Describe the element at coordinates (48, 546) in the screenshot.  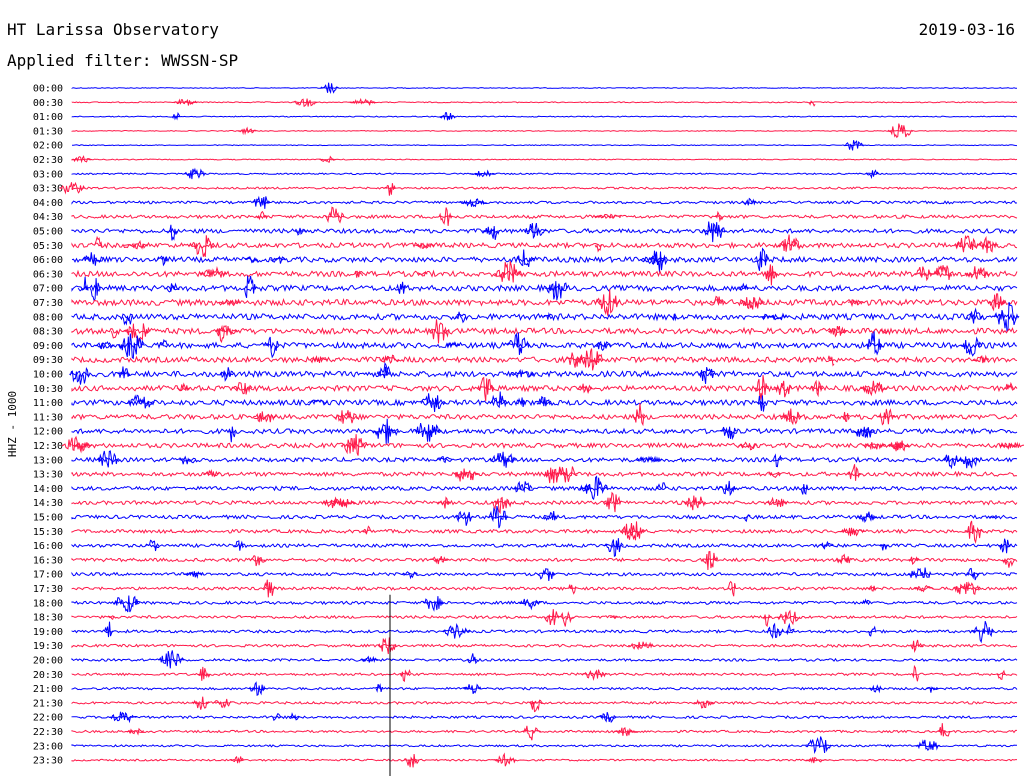
I see `row-time-label: 16:00` at that location.